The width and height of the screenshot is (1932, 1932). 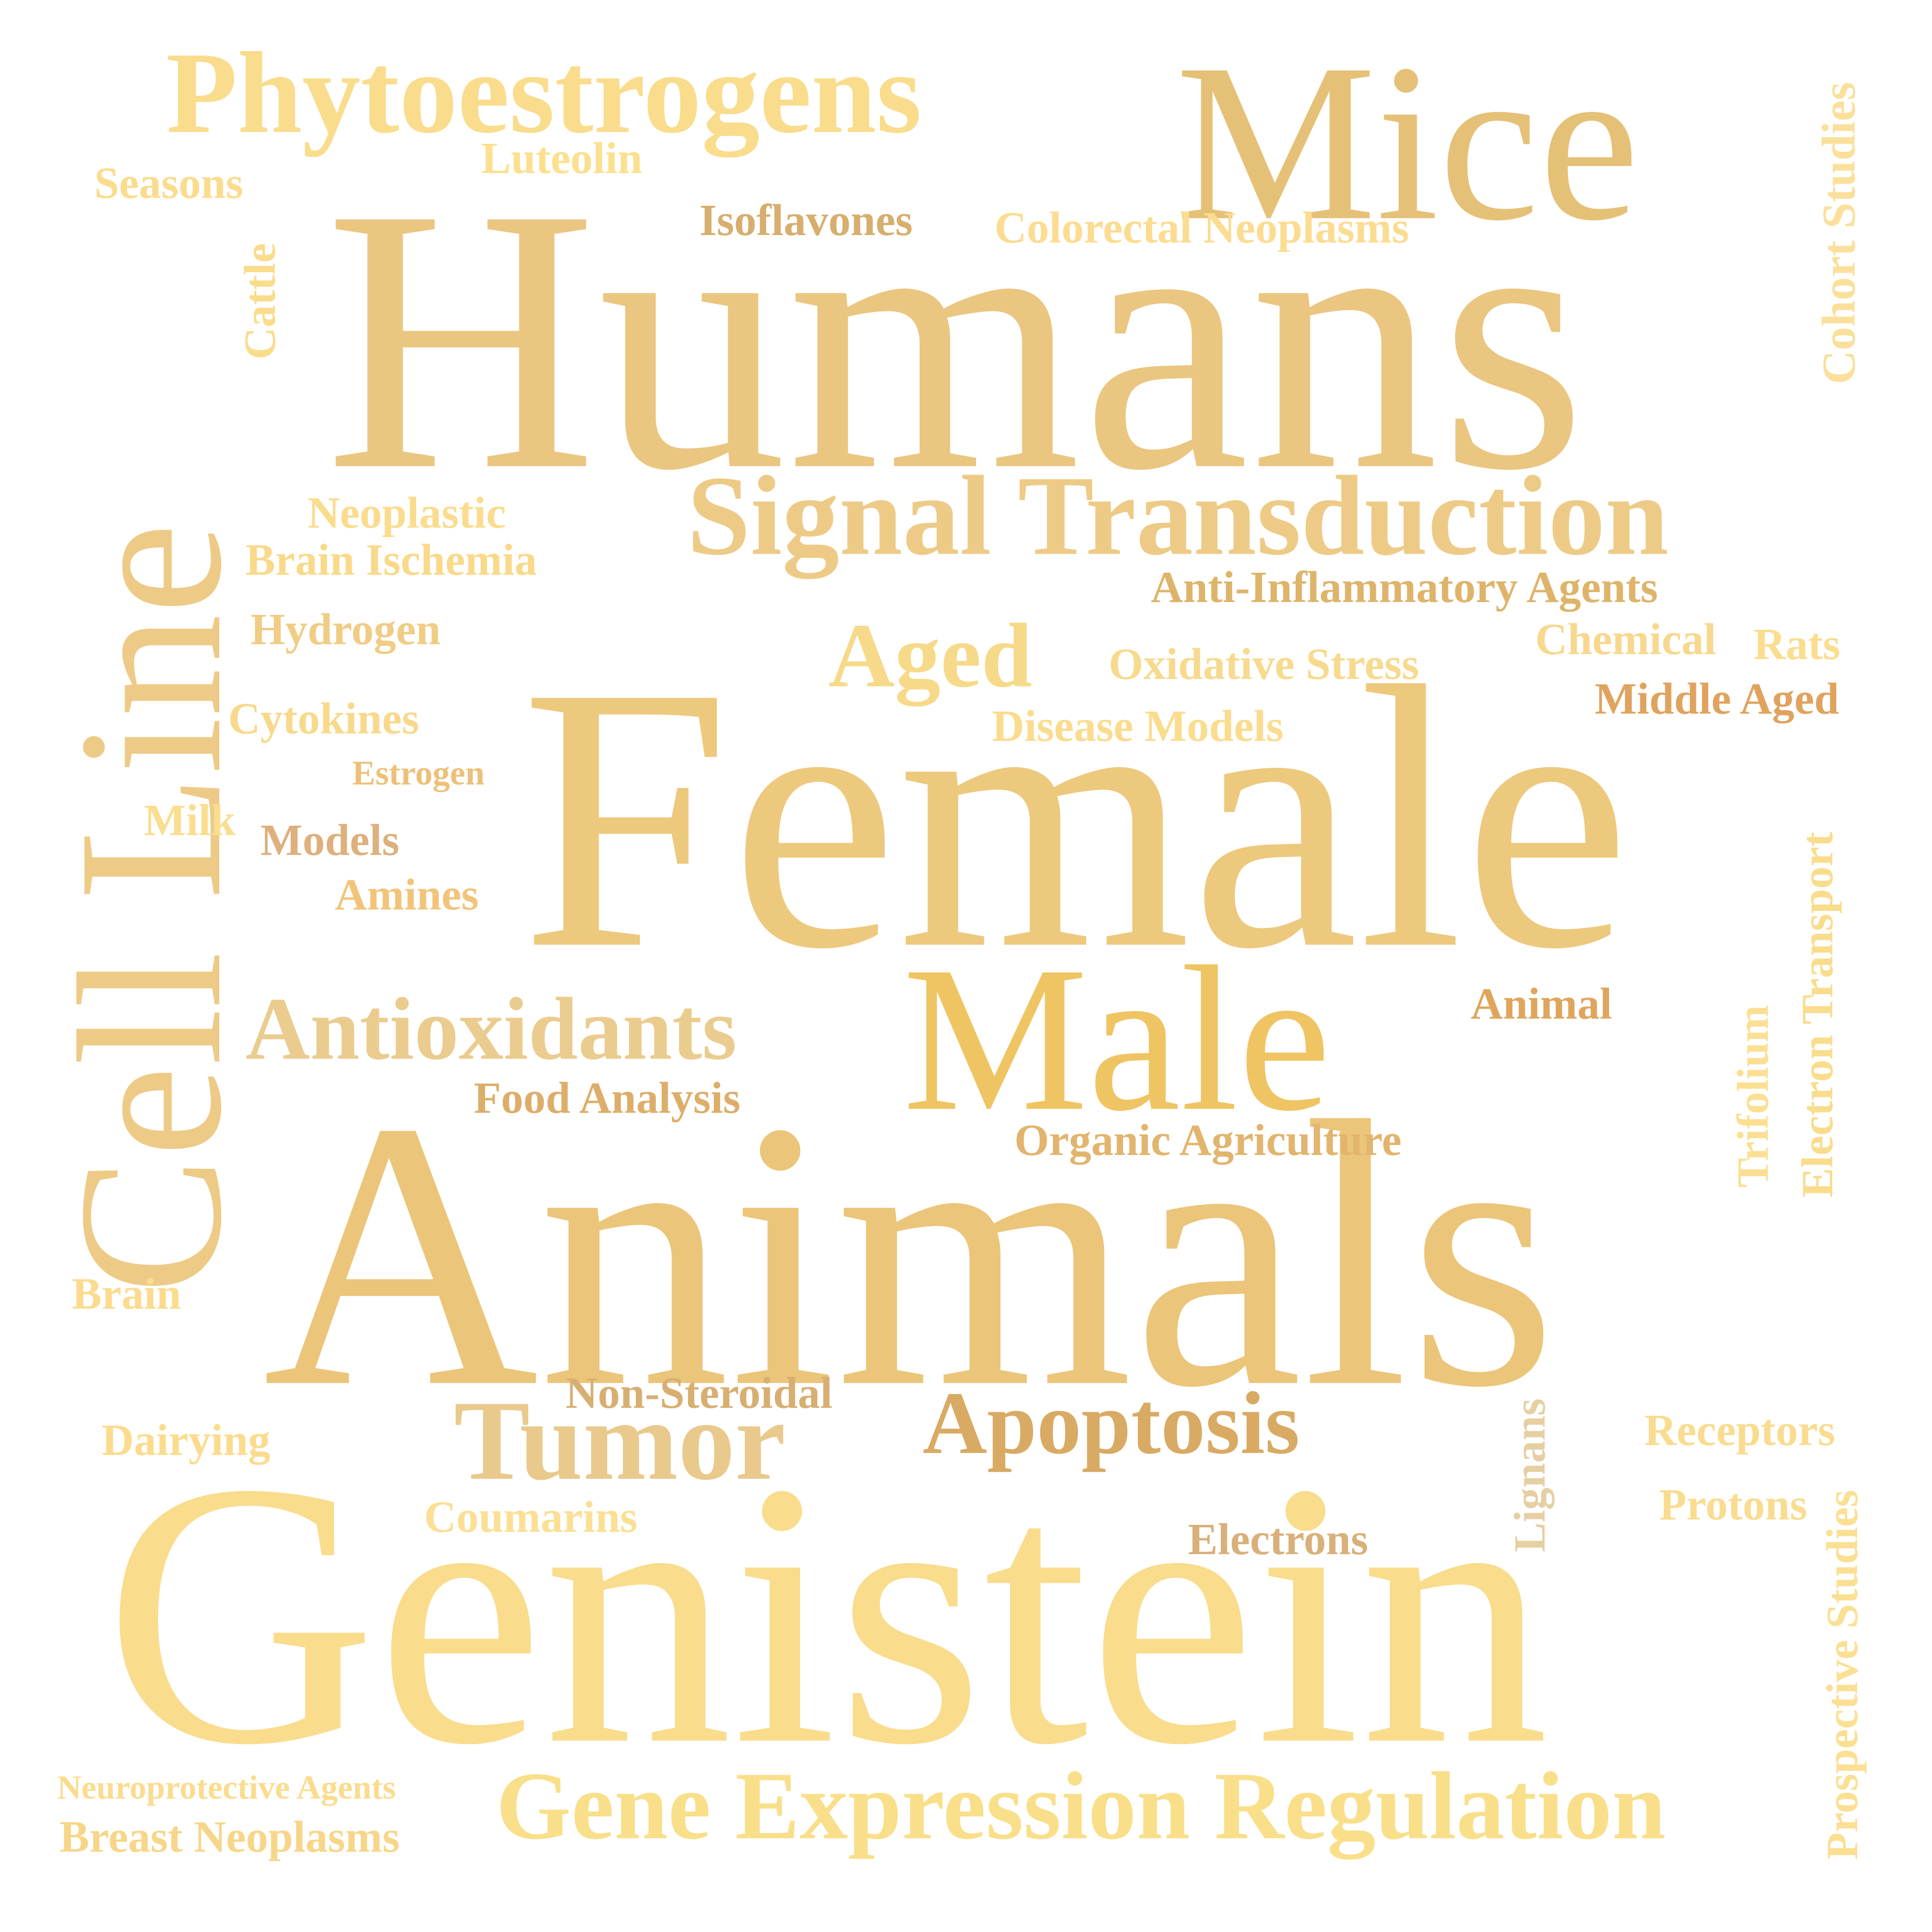 I want to click on word-middle-aged: Middle Aged, so click(x=1717, y=699).